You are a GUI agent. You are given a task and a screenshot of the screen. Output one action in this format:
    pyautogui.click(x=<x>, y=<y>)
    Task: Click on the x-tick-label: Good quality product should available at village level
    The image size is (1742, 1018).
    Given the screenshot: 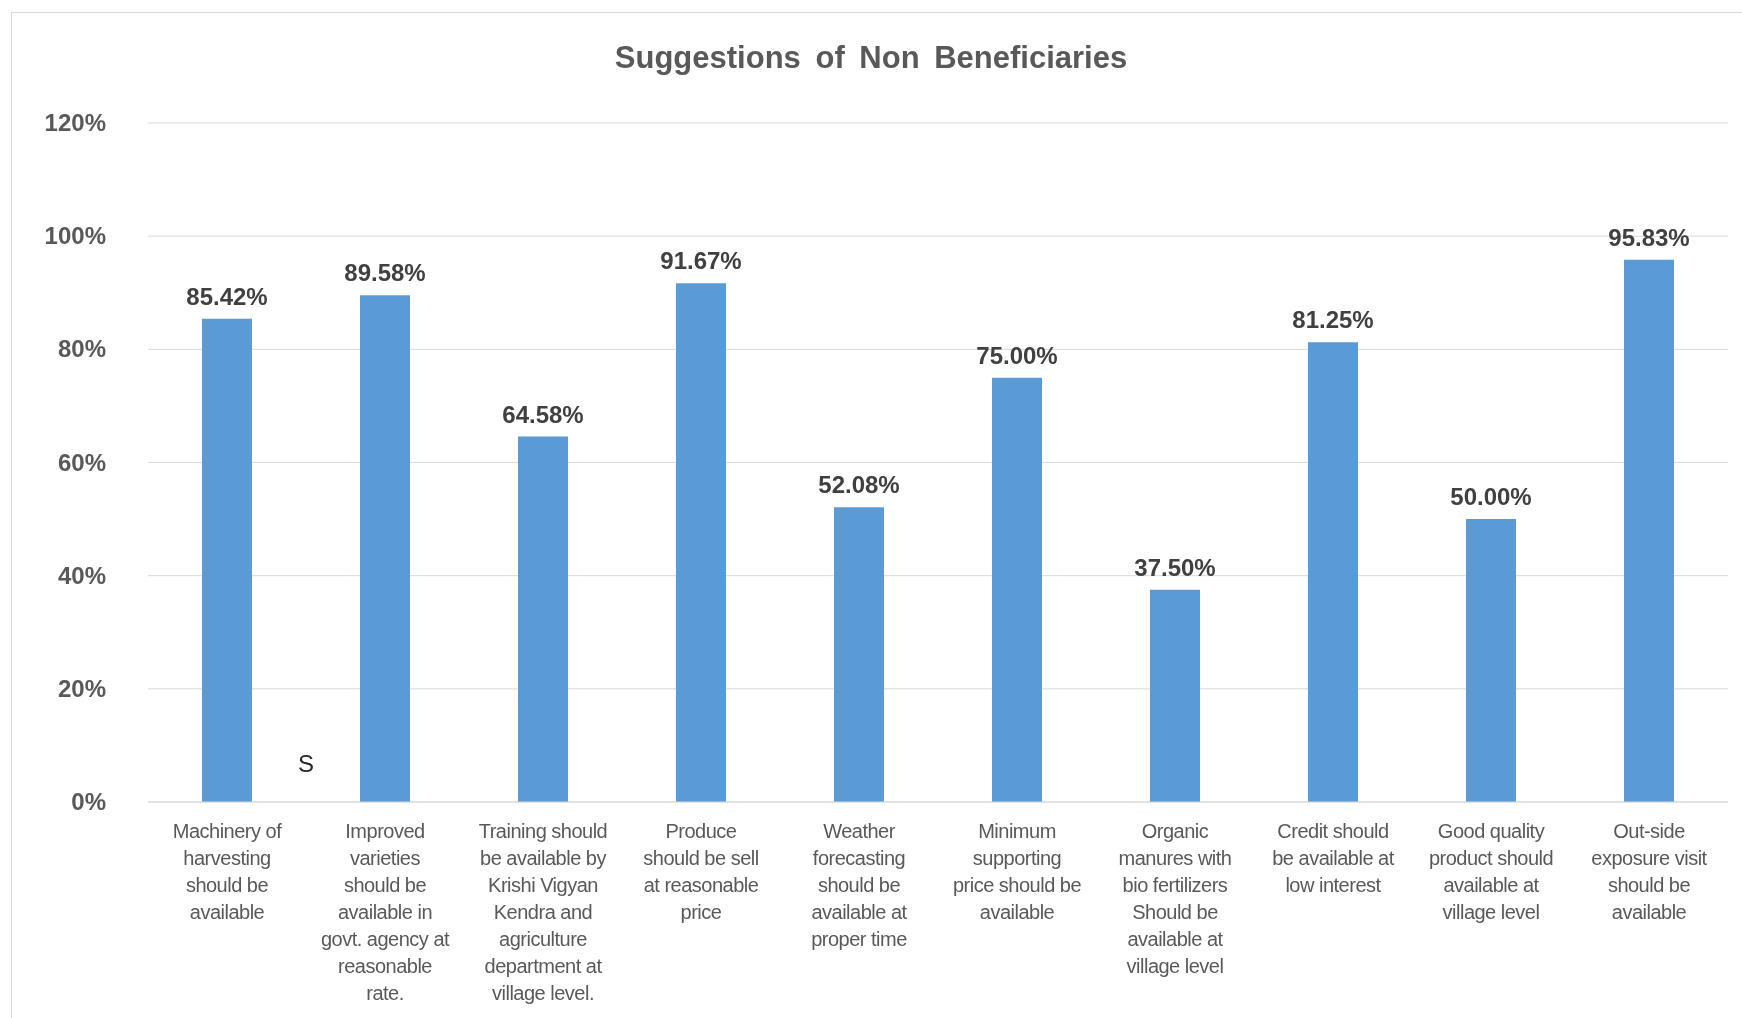 What is the action you would take?
    pyautogui.click(x=1491, y=871)
    